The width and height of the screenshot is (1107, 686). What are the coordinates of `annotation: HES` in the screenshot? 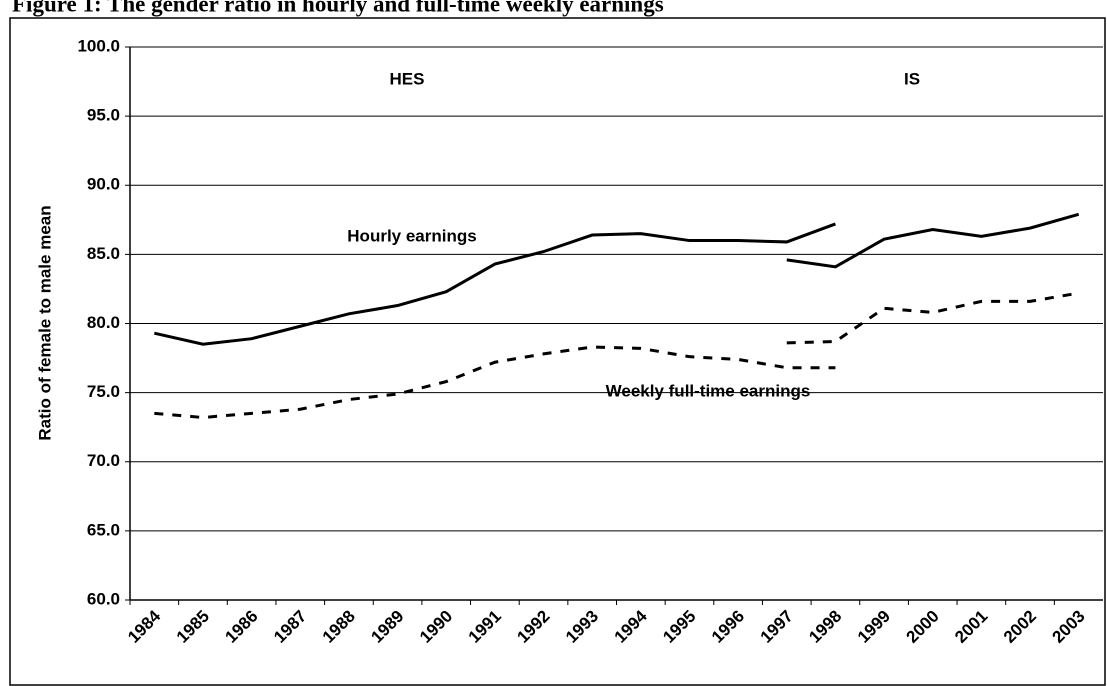 It's located at (407, 78).